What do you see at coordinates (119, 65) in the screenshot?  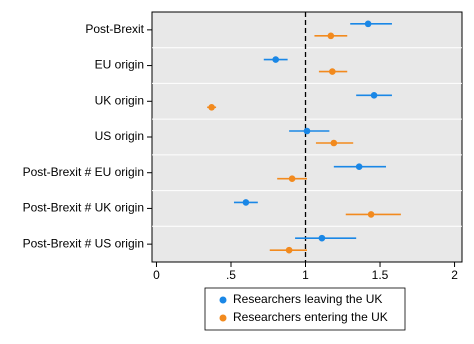 I see `y-tick-label: EU origin` at bounding box center [119, 65].